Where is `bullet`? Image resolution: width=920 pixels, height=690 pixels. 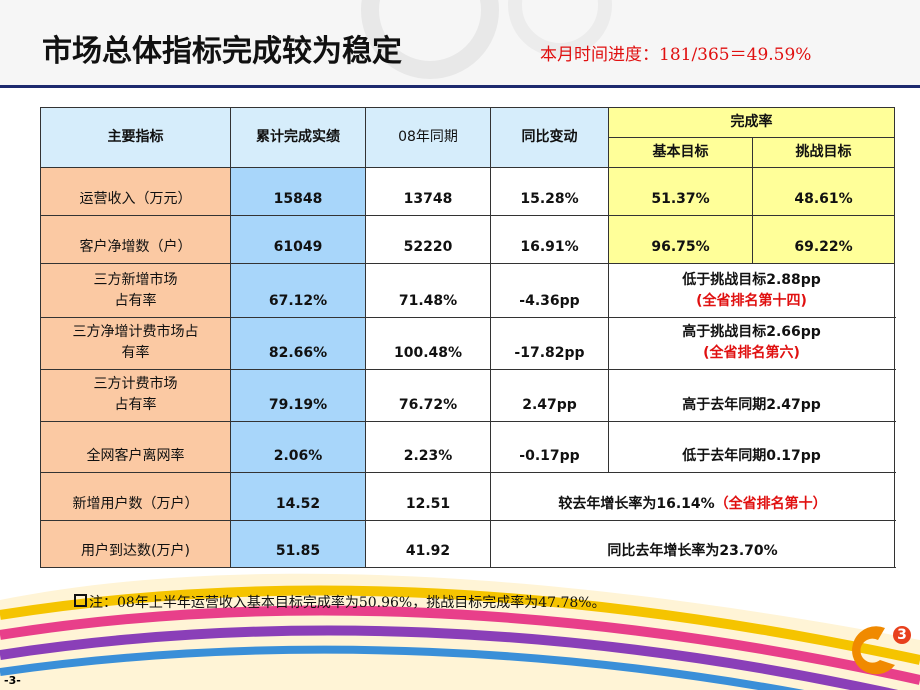
bullet is located at coordinates (80, 600).